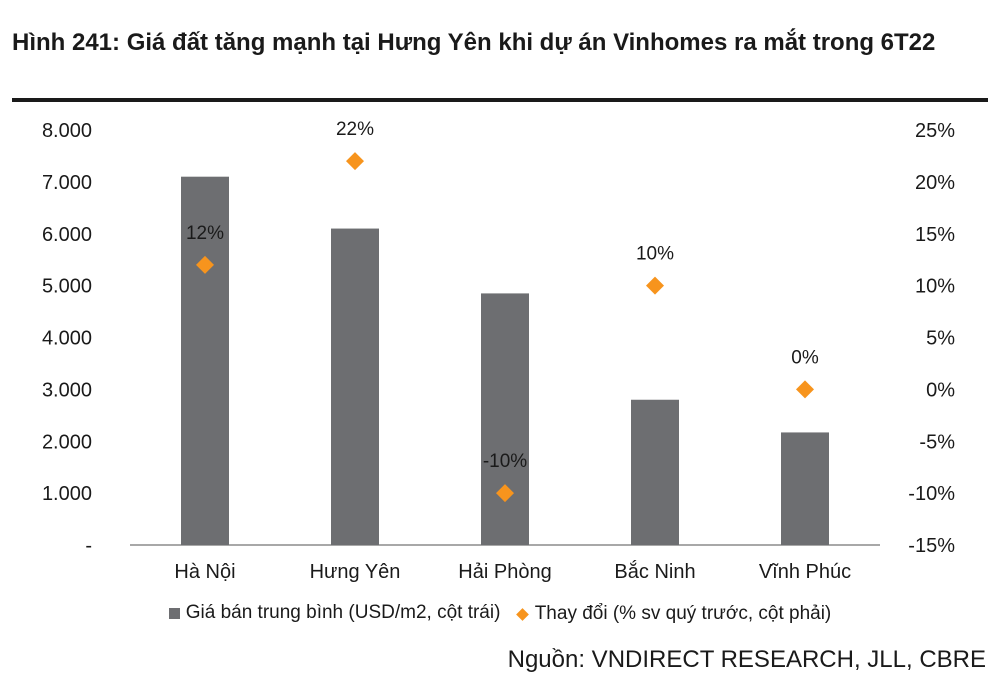 The height and width of the screenshot is (682, 1000). What do you see at coordinates (940, 339) in the screenshot?
I see `y-right-tick-label: 5%` at bounding box center [940, 339].